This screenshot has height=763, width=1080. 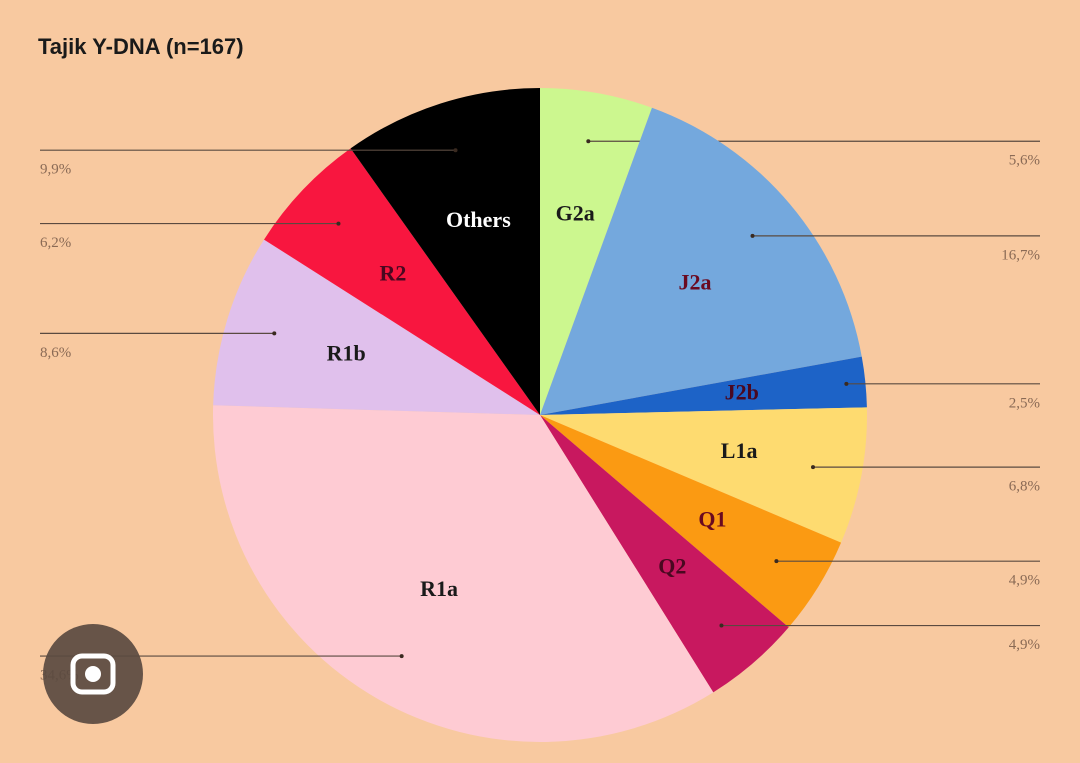 I want to click on value-label: 6,8%, so click(x=1024, y=487).